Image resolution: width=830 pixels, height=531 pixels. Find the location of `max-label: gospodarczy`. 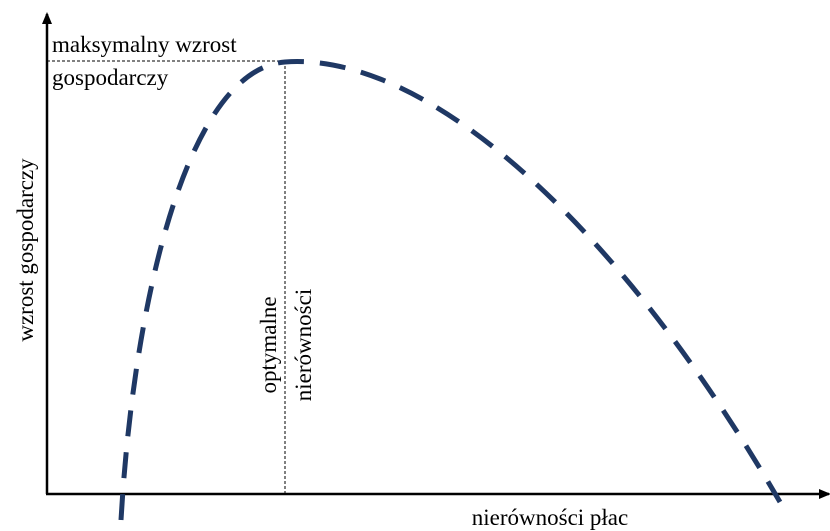

max-label: gospodarczy is located at coordinates (110, 77).